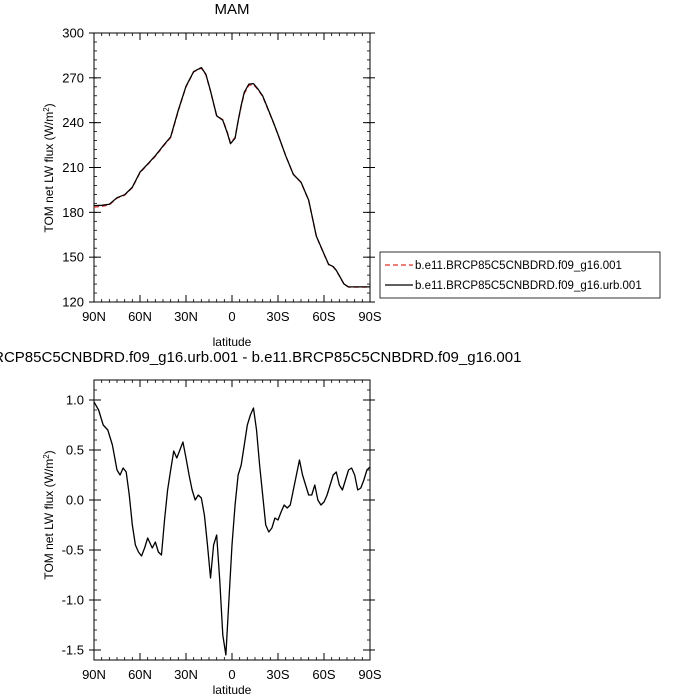 This screenshot has height=700, width=700. Describe the element at coordinates (323, 316) in the screenshot. I see `top-x-tick-label: 60S` at that location.